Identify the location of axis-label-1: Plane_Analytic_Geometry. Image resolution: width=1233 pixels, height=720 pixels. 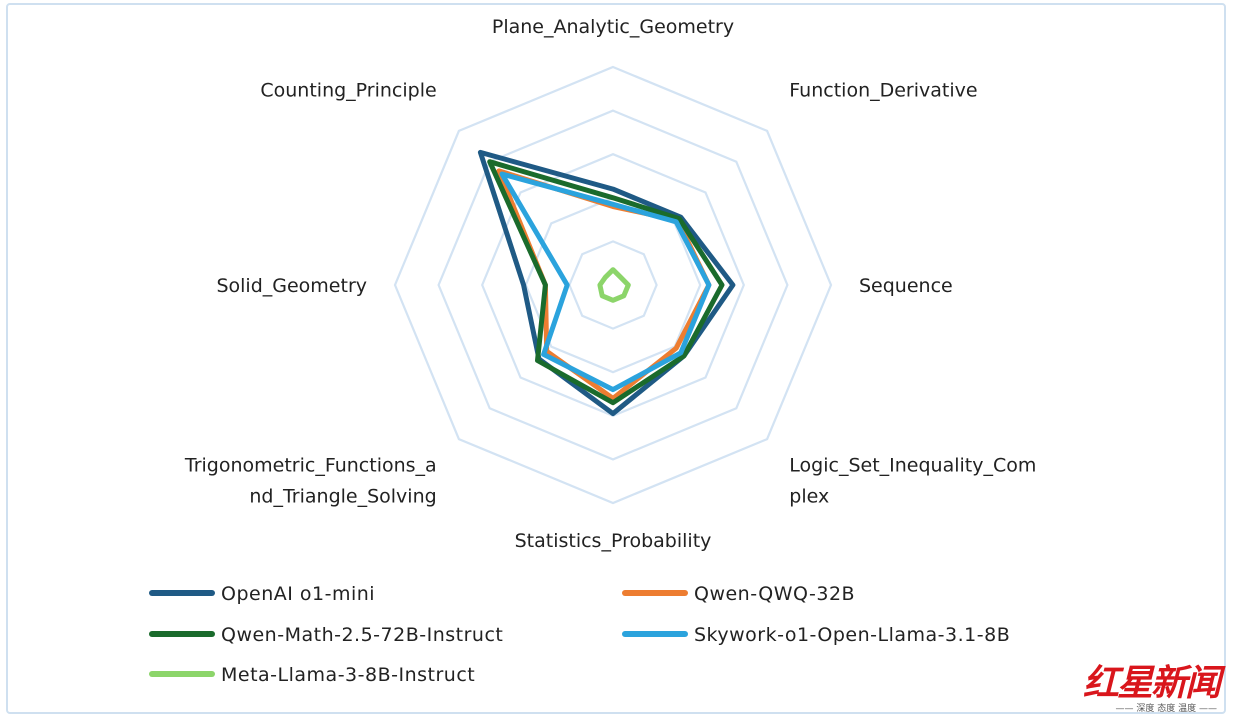
(613, 27).